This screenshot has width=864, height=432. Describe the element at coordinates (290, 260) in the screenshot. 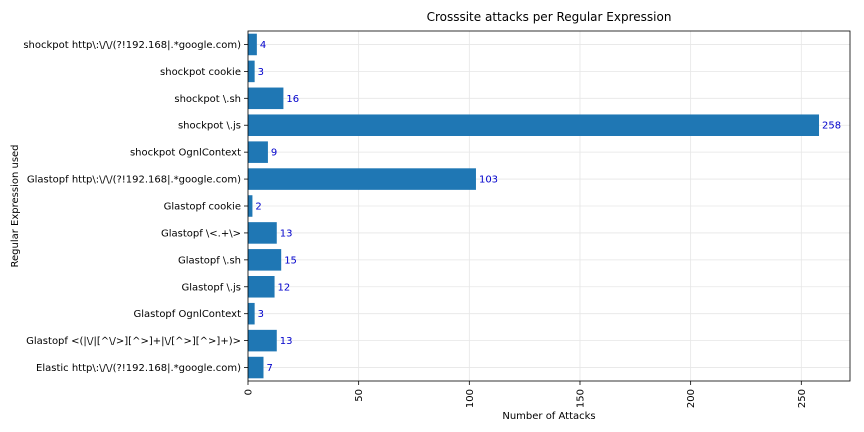

I see `bar-value-label: 15` at that location.